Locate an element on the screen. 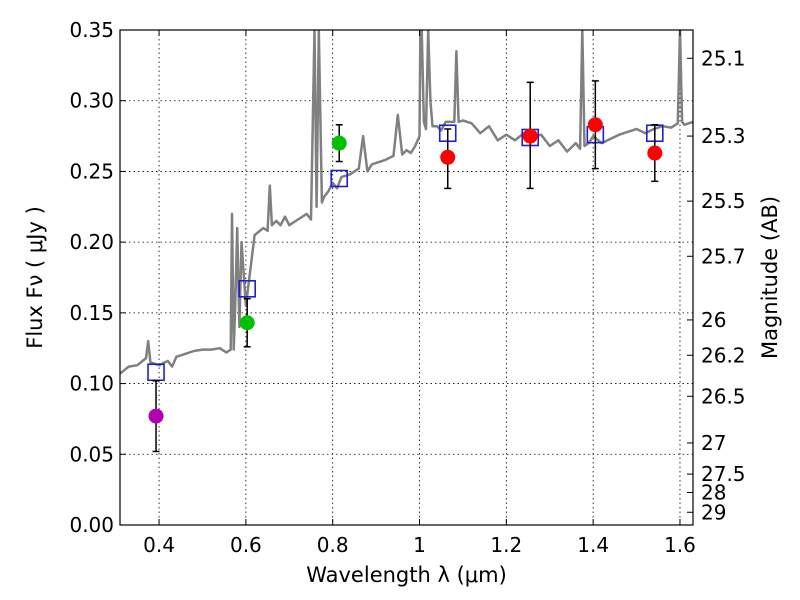 Image resolution: width=800 pixels, height=600 pixels. y2-tick-label: 25.3 is located at coordinates (723, 136).